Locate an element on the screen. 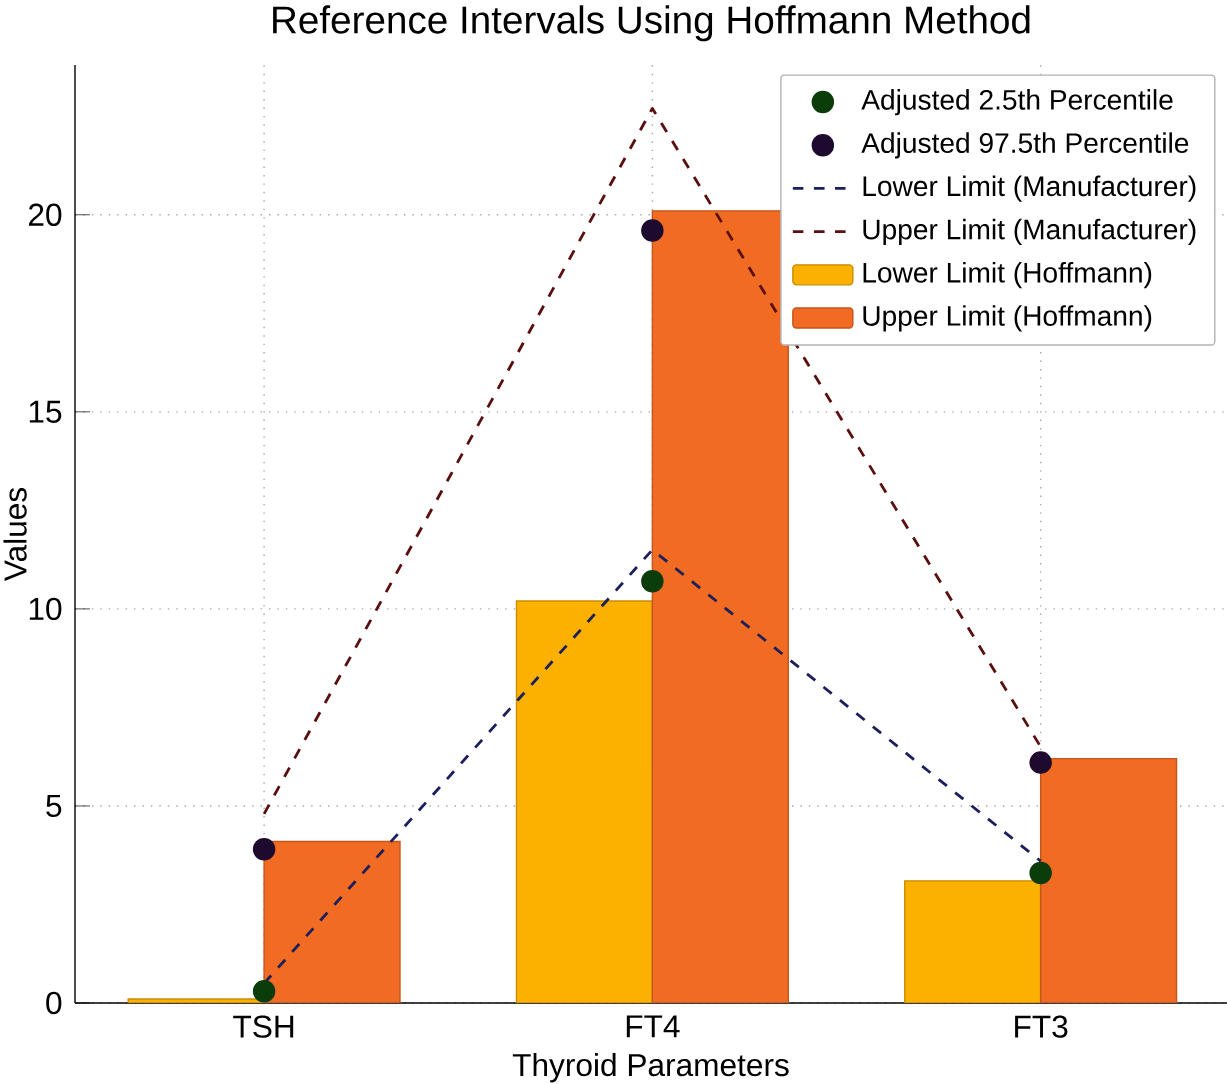 This screenshot has width=1227, height=1084. legend-label: Adjusted 97.5th Percentile is located at coordinates (1025, 145).